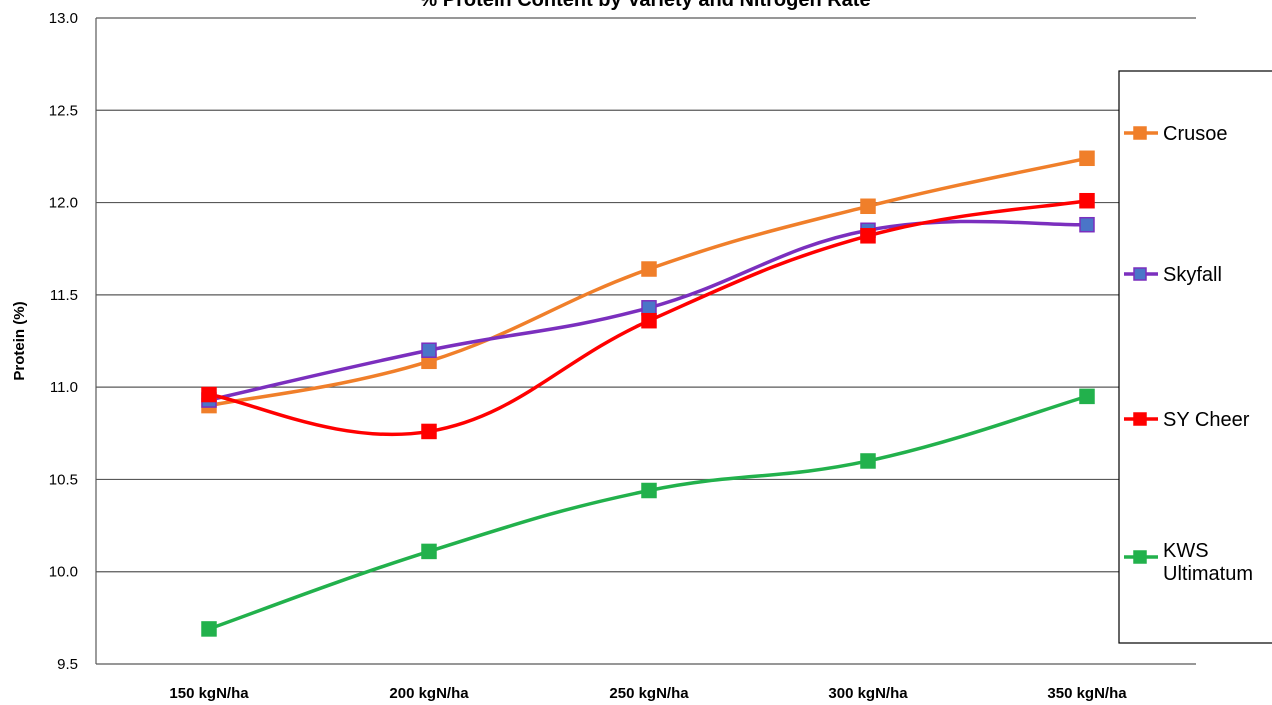  Describe the element at coordinates (1195, 134) in the screenshot. I see `legend-label-crusoe: Crusoe` at that location.